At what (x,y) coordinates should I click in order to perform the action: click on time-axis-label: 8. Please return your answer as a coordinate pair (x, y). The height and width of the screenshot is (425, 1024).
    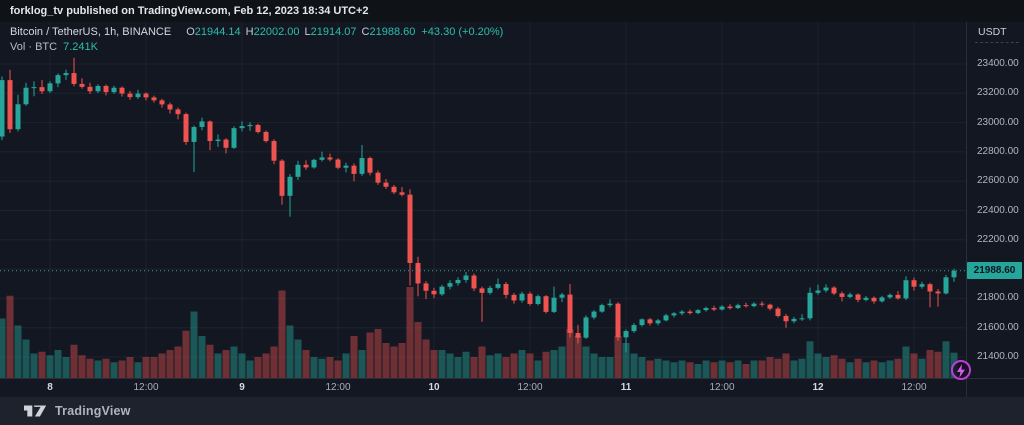
    Looking at the image, I should click on (50, 387).